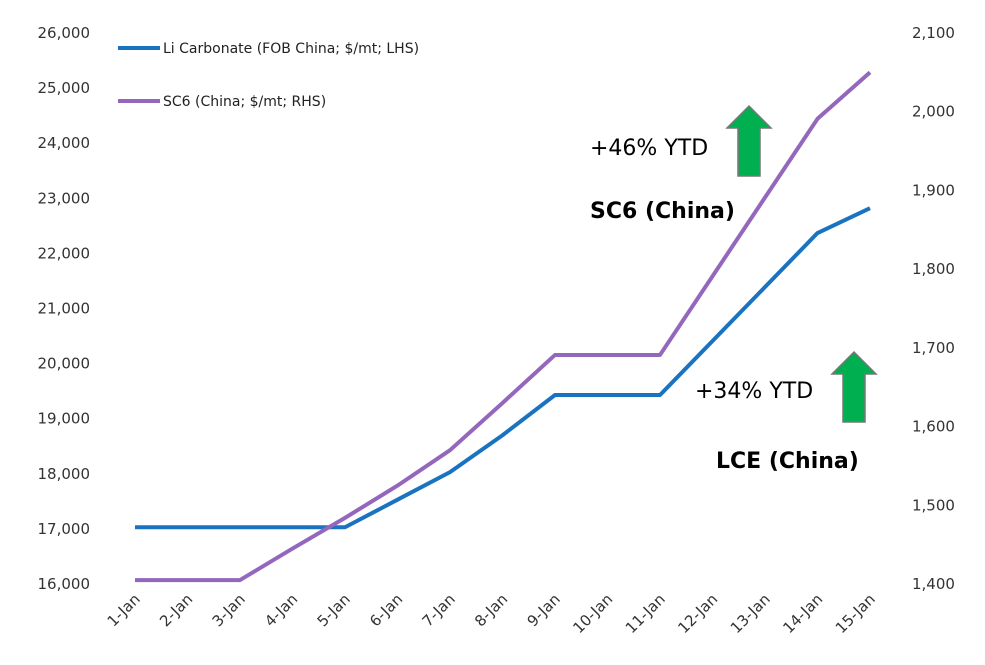 This screenshot has width=985, height=665. What do you see at coordinates (386, 610) in the screenshot?
I see `x-tick-label: 6-Jan` at bounding box center [386, 610].